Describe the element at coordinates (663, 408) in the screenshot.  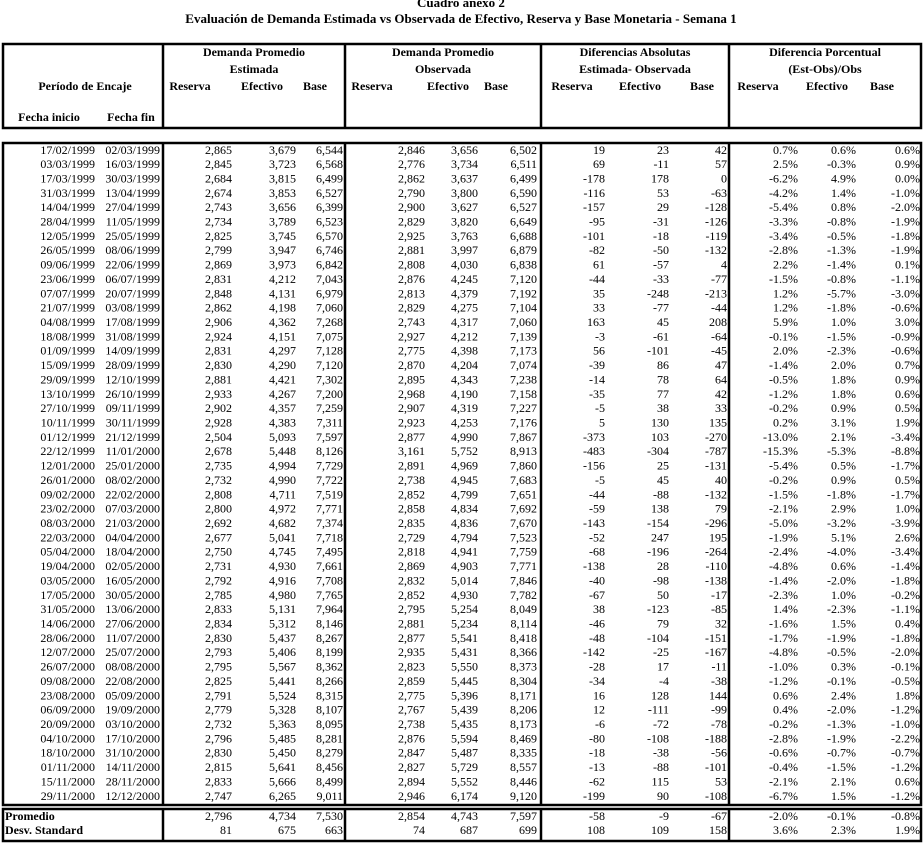
I see `cell: 38` at that location.